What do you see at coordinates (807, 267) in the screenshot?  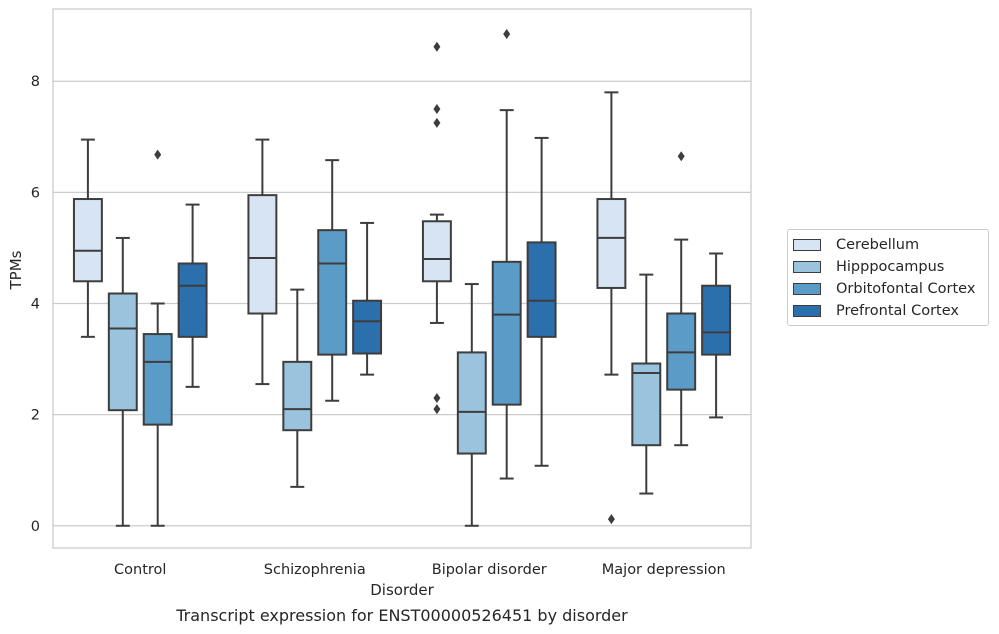 I see `legend-swatch-hippocampus` at bounding box center [807, 267].